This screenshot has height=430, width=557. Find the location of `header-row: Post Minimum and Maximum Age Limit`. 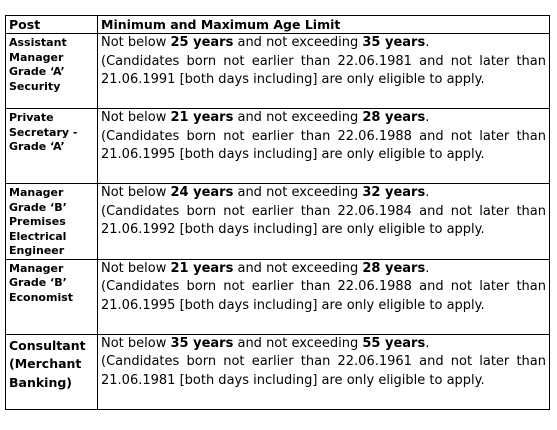

header-row: Post Minimum and Maximum Age Limit is located at coordinates (277, 24).